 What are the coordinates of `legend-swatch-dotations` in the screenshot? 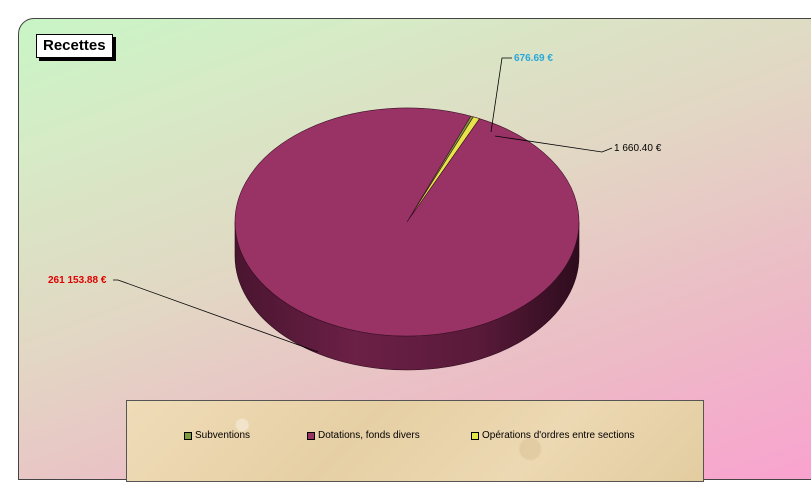 It's located at (311, 435).